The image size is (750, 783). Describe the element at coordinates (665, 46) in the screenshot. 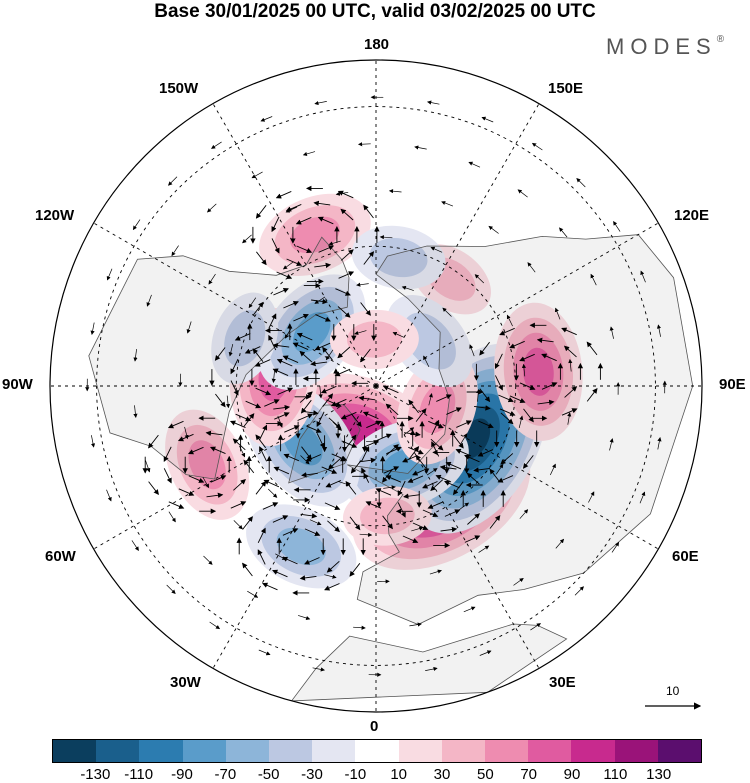

I see `brand-logo: MODES®` at that location.